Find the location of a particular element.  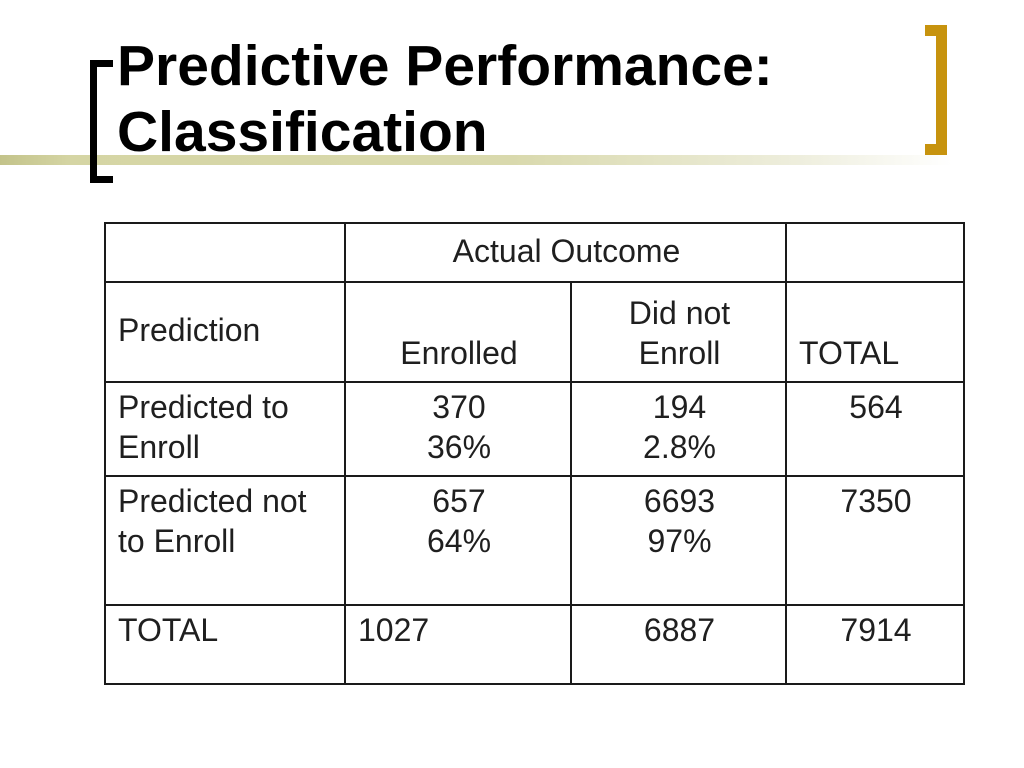

table-row-grand-total: TOTAL 1027 6887 7914 is located at coordinates (534, 644).